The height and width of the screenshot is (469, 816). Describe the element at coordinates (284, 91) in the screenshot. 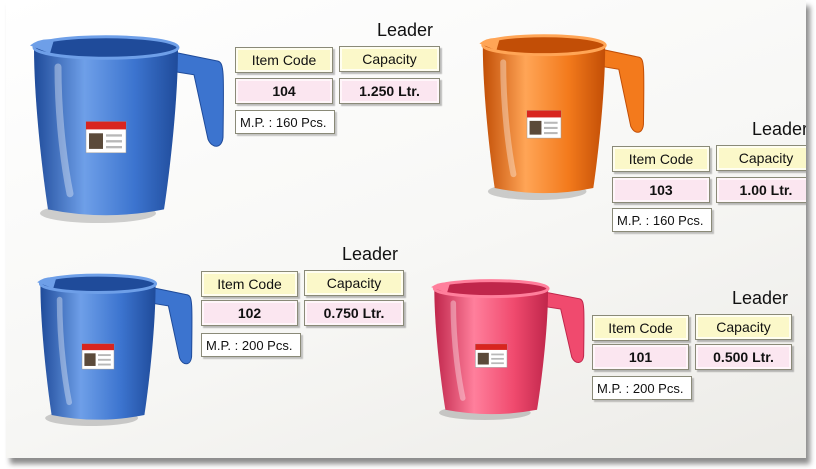

I see `item-code-value: 104` at that location.